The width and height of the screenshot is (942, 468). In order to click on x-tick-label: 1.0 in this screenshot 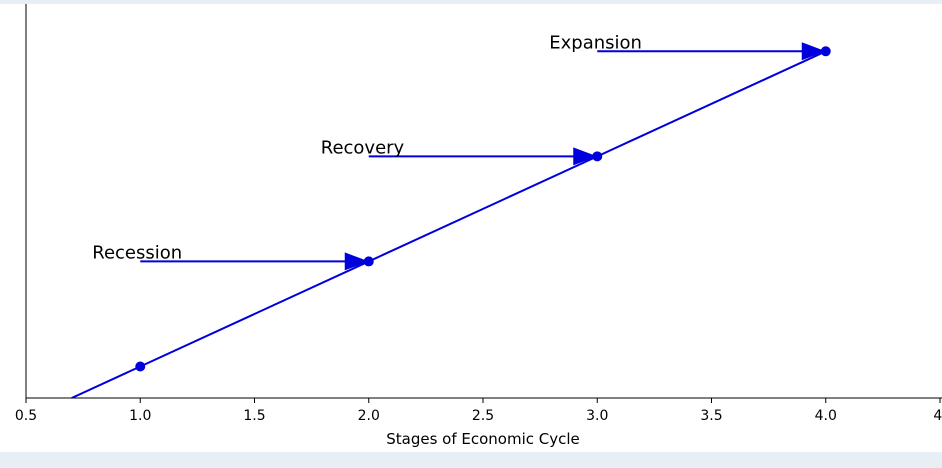, I will do `click(140, 416)`.